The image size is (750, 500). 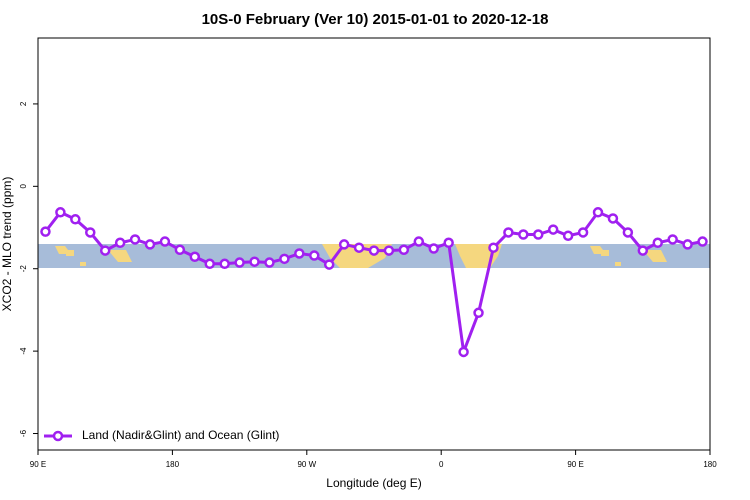 I want to click on x-axis-label: Longitude (deg E), so click(x=373, y=483).